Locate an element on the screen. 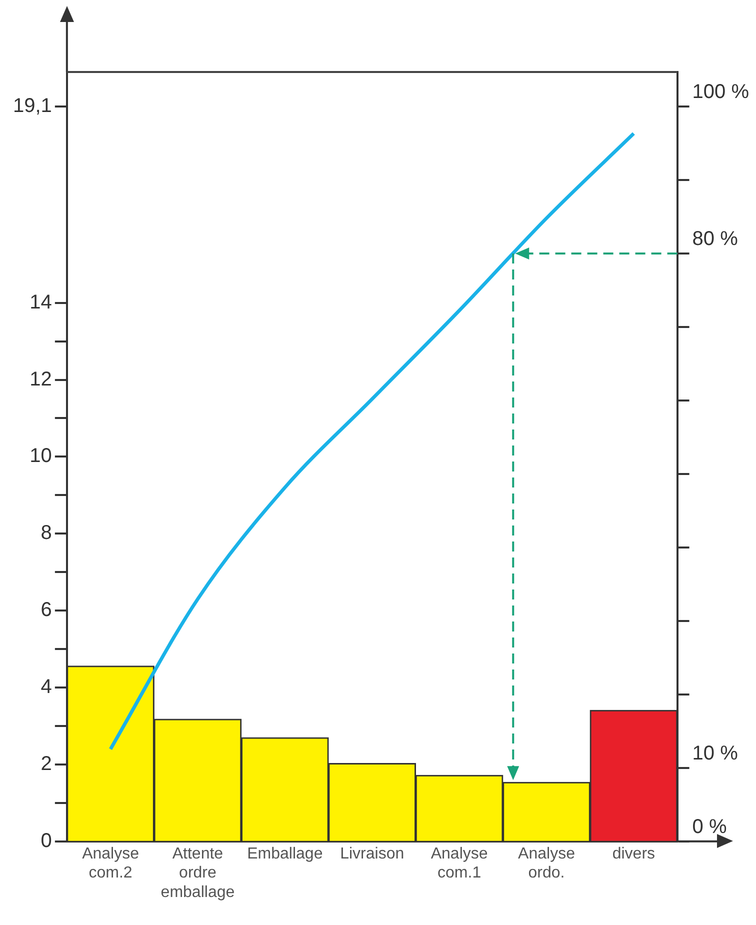  x-tick-label: Livraison is located at coordinates (372, 853).